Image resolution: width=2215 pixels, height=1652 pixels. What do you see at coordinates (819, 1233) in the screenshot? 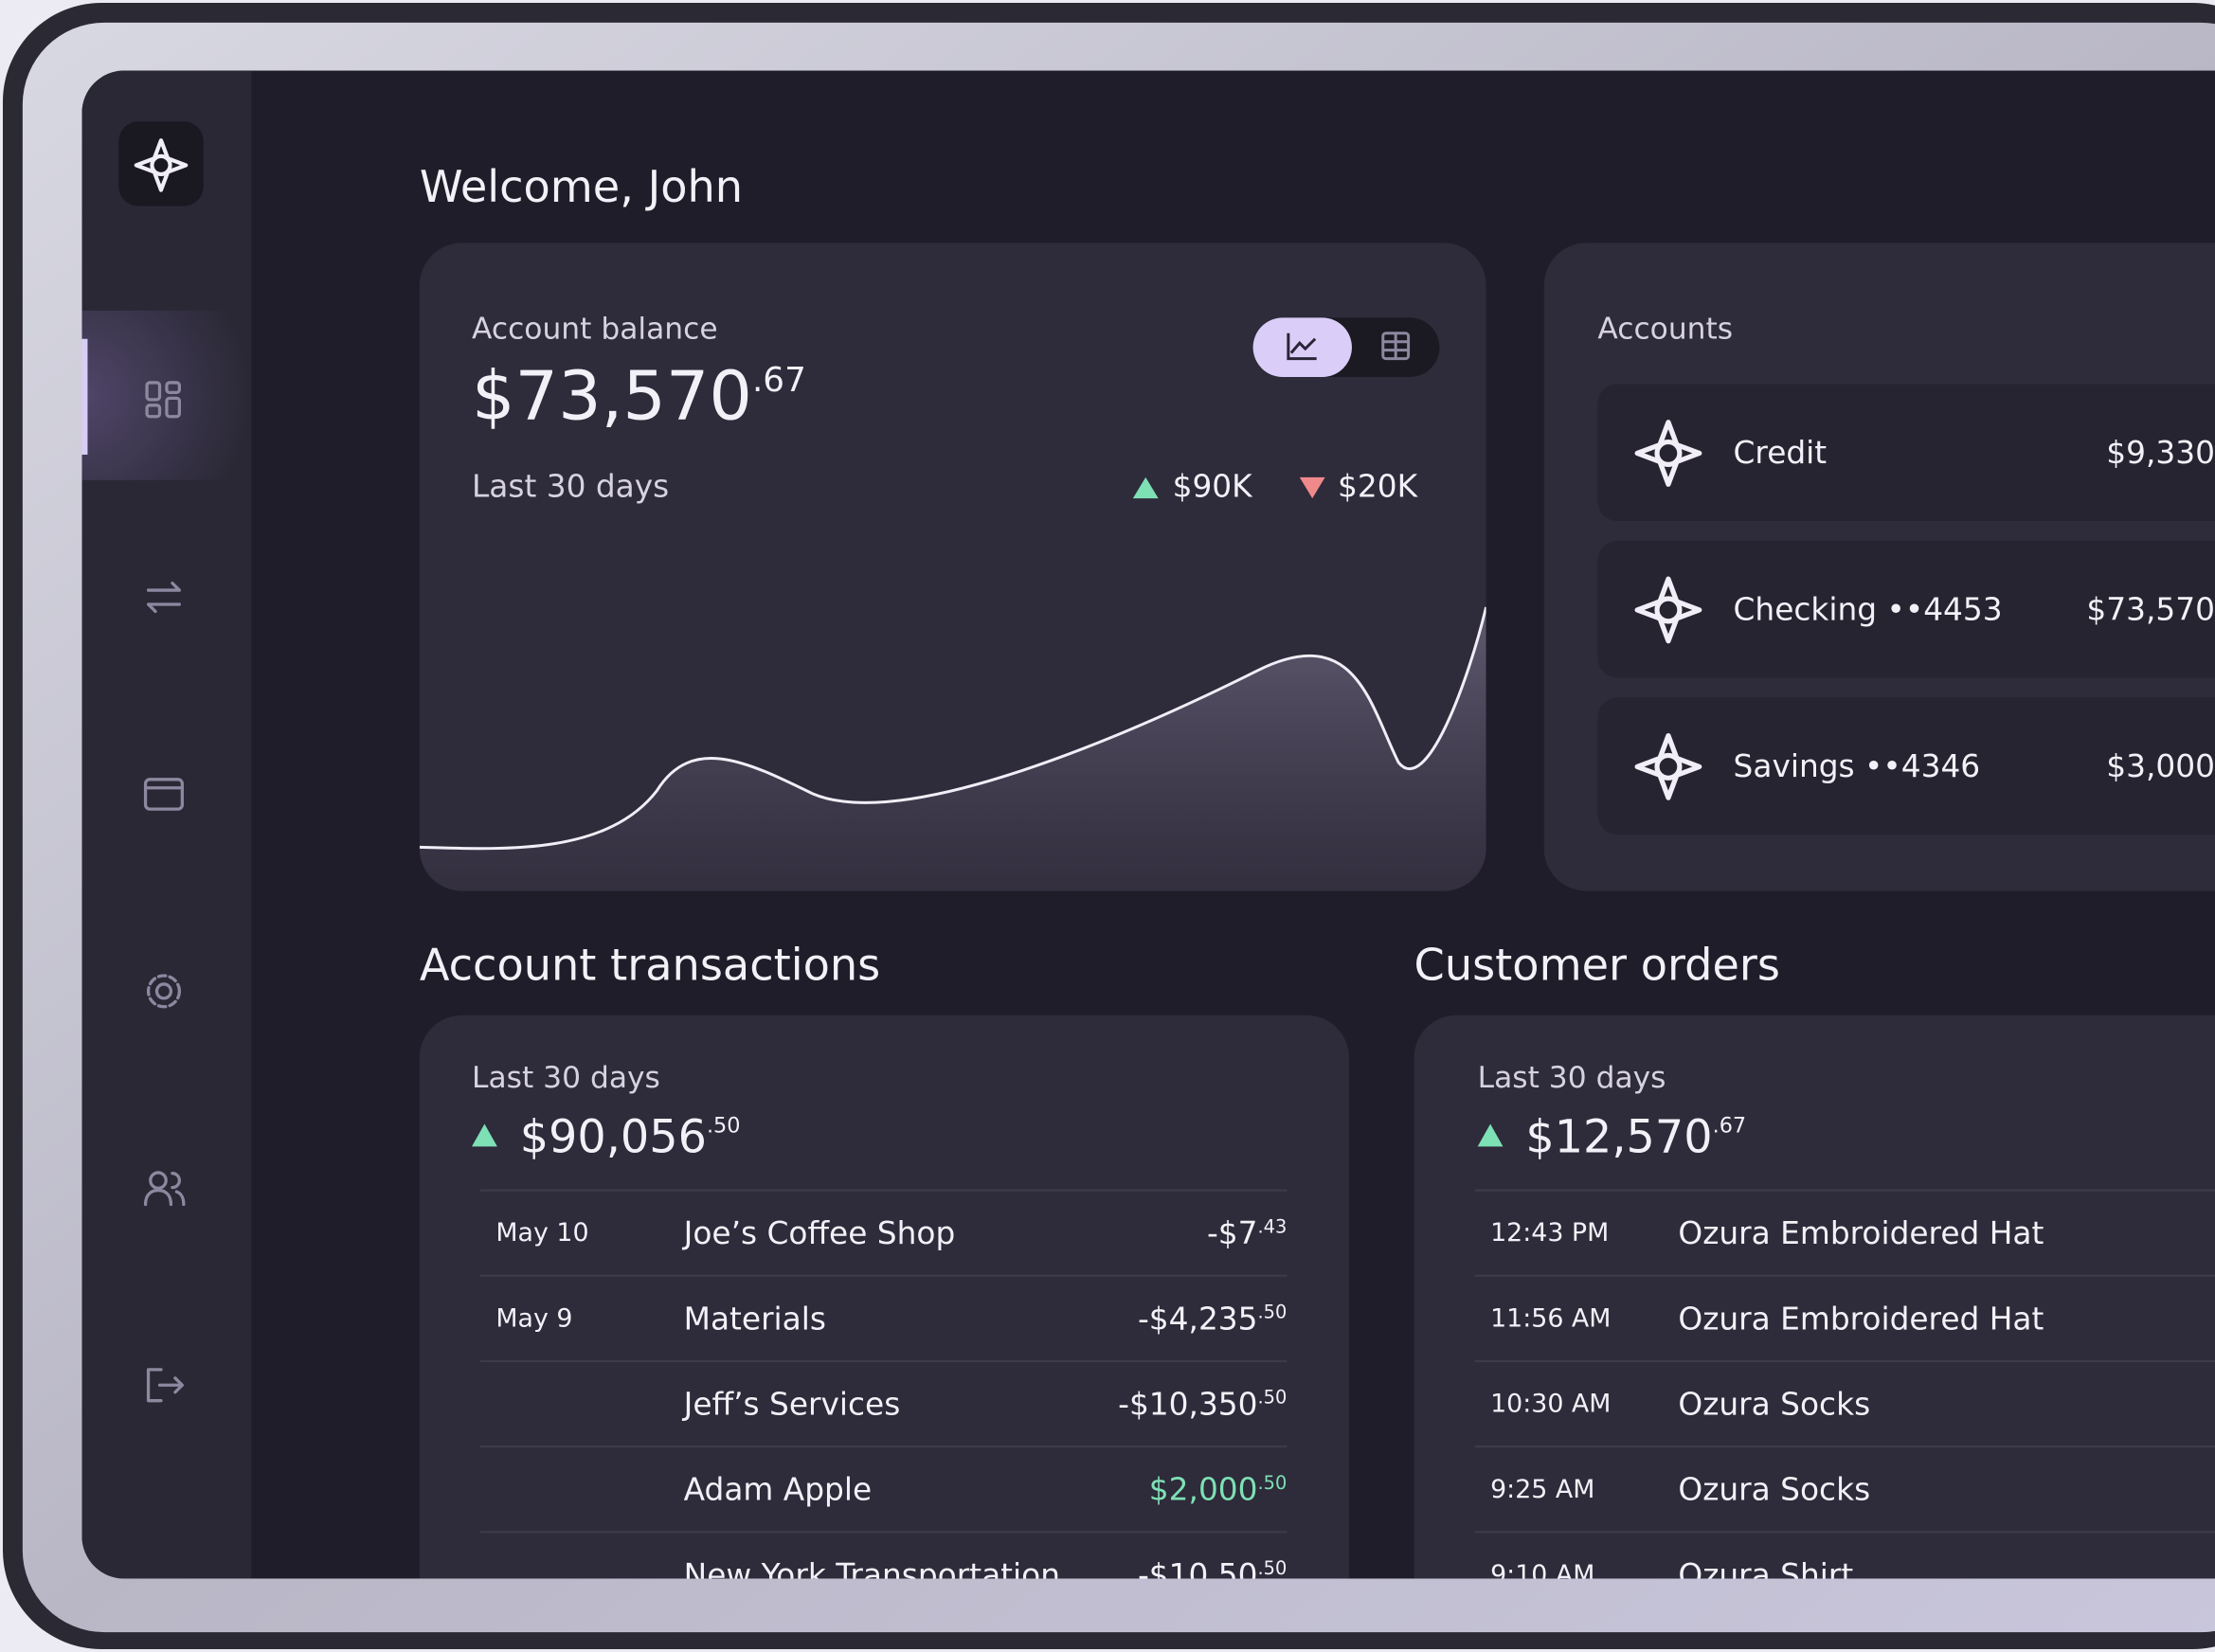
I see `row-name: Joe’s Coffee Shop` at bounding box center [819, 1233].